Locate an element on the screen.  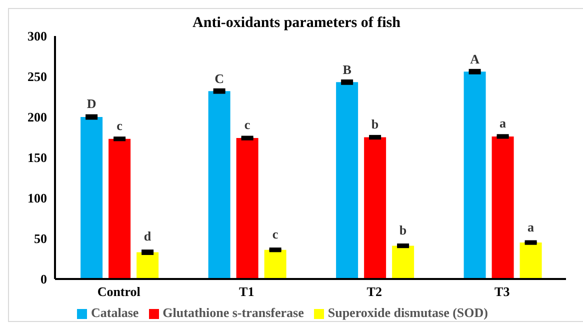
y-tick-label: 50 is located at coordinates (40, 238).